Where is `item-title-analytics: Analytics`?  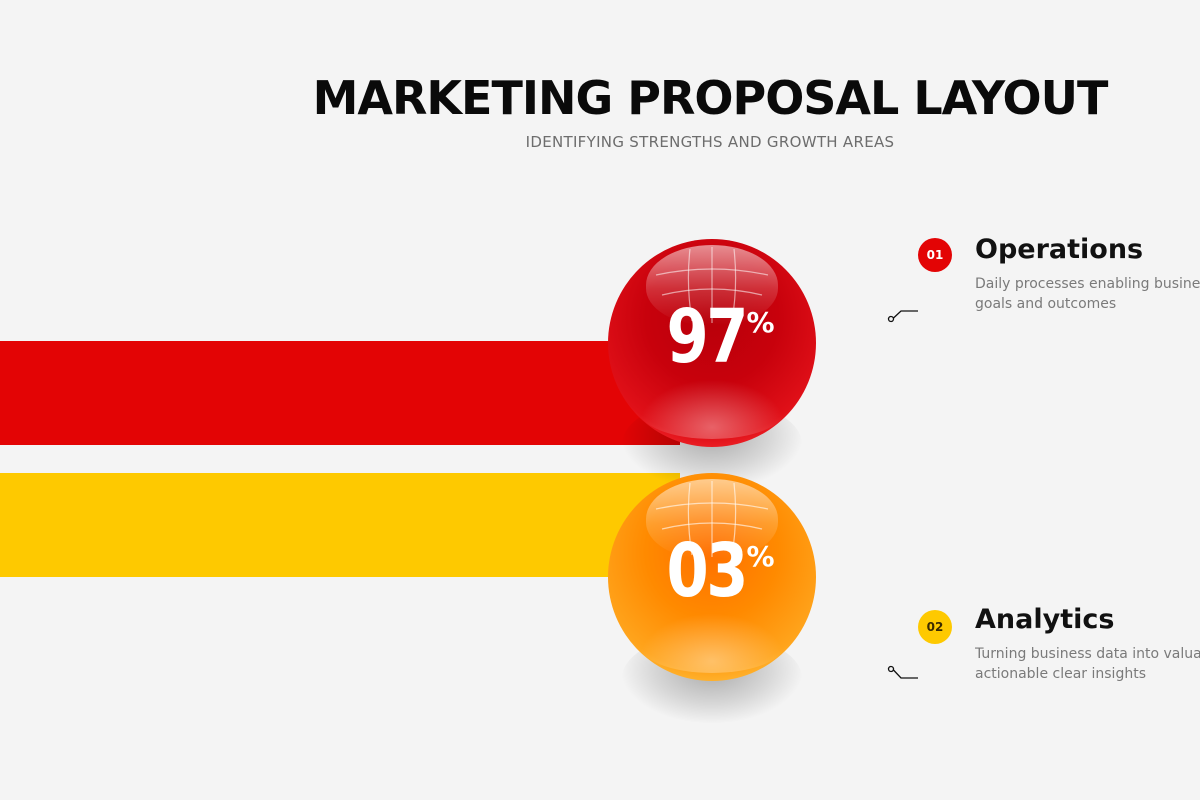 item-title-analytics: Analytics is located at coordinates (1045, 619).